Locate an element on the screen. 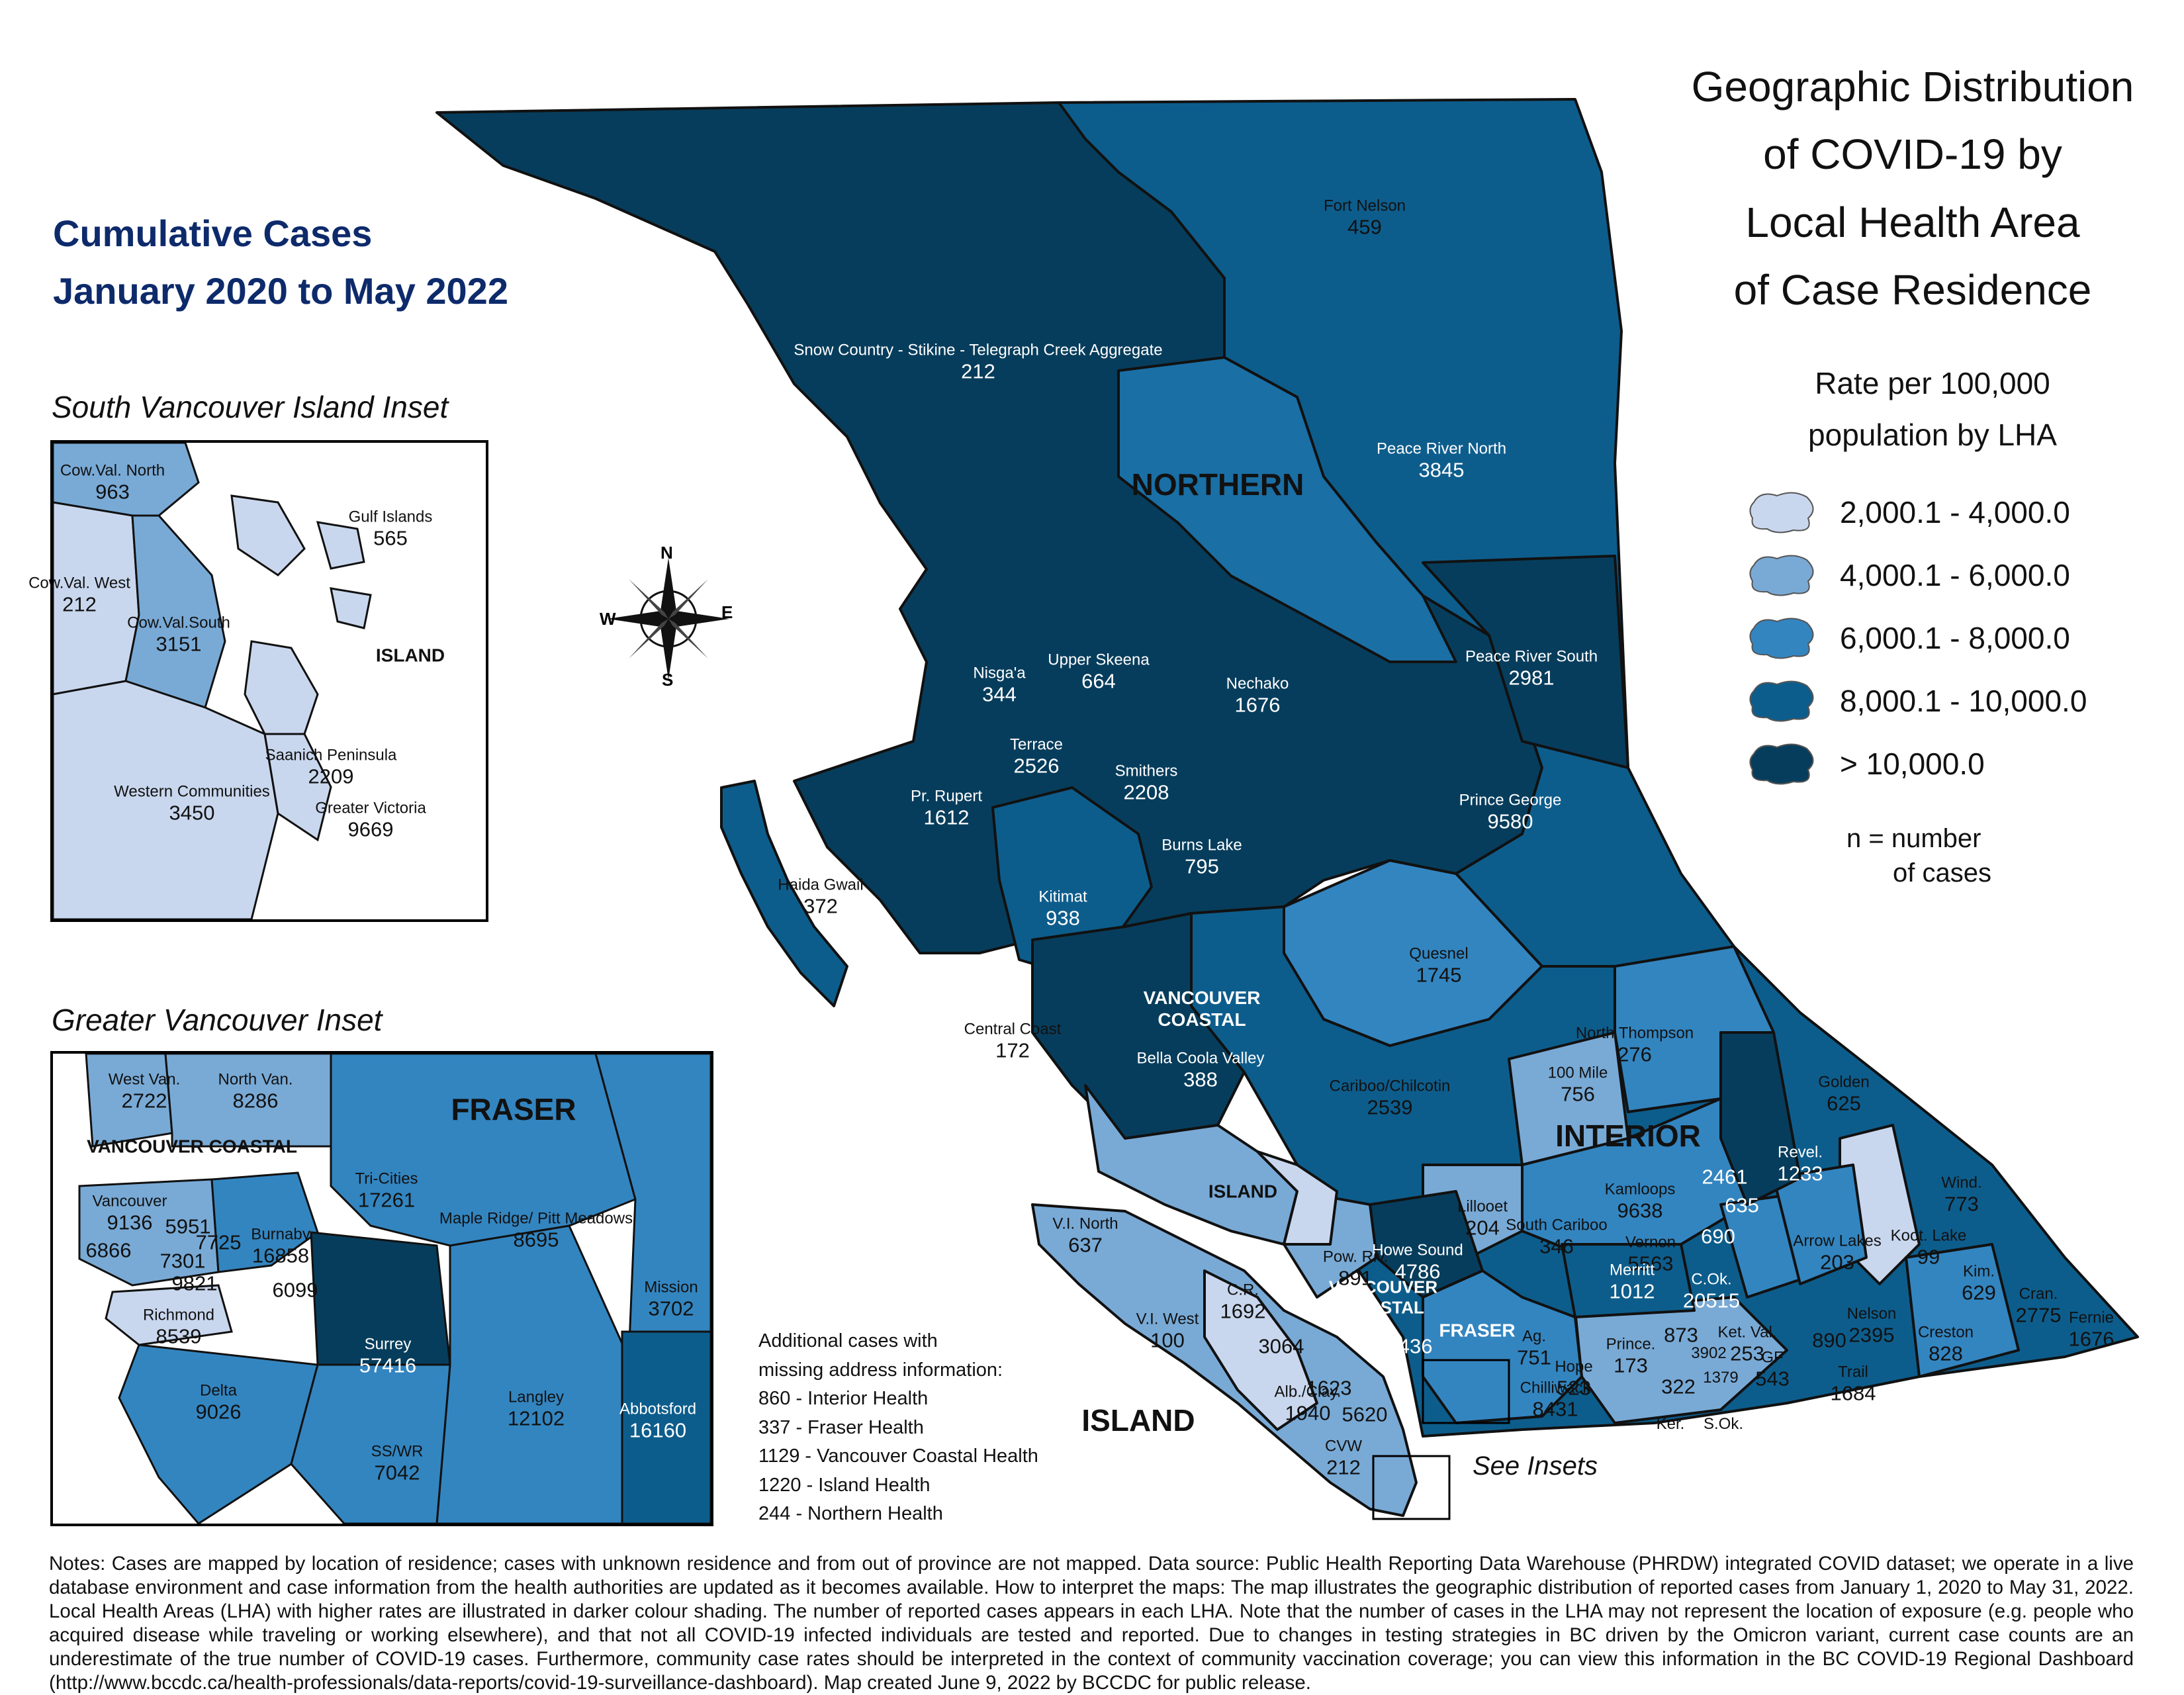 This screenshot has height=1695, width=2184. gv-area-label: Langley 12102 is located at coordinates (536, 1410).